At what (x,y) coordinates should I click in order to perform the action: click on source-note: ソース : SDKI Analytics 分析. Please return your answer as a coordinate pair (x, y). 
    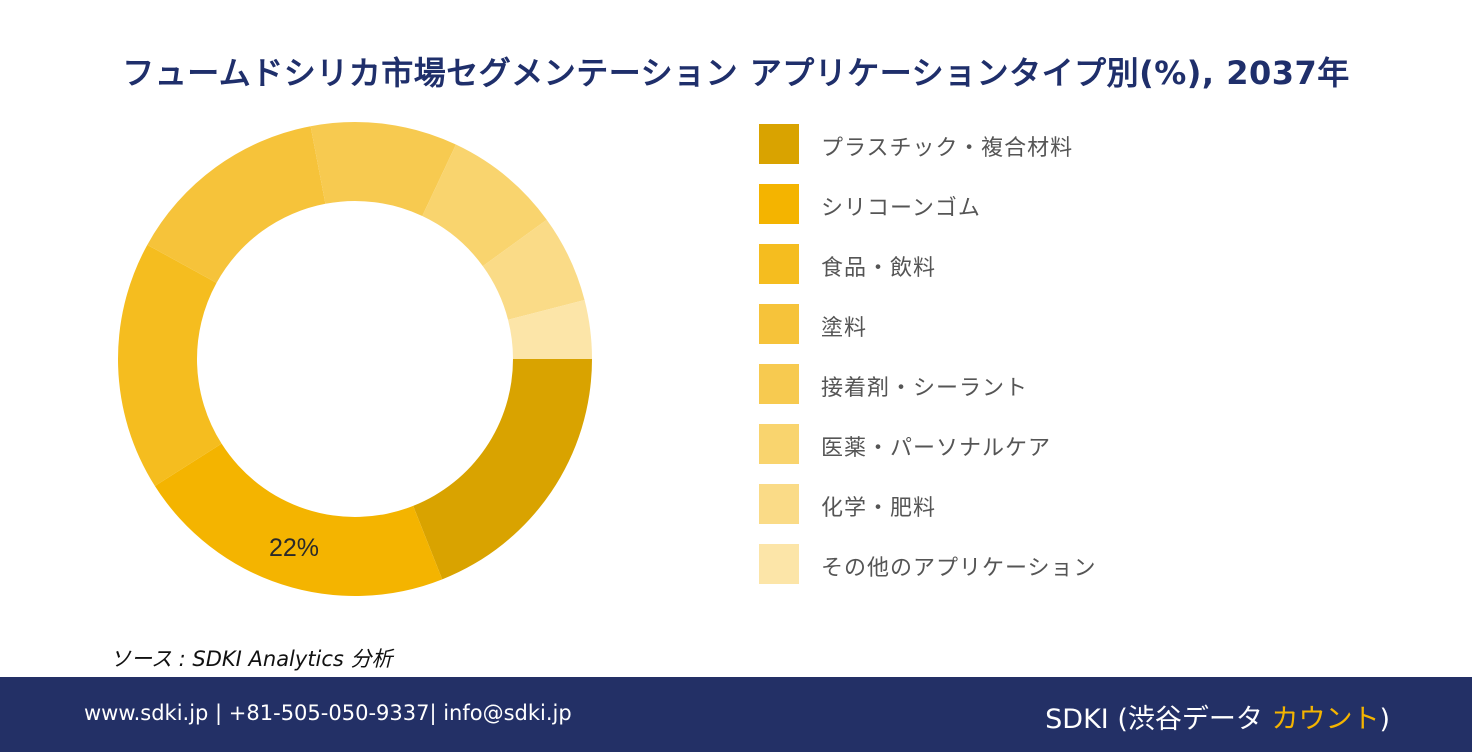
    Looking at the image, I should click on (251, 659).